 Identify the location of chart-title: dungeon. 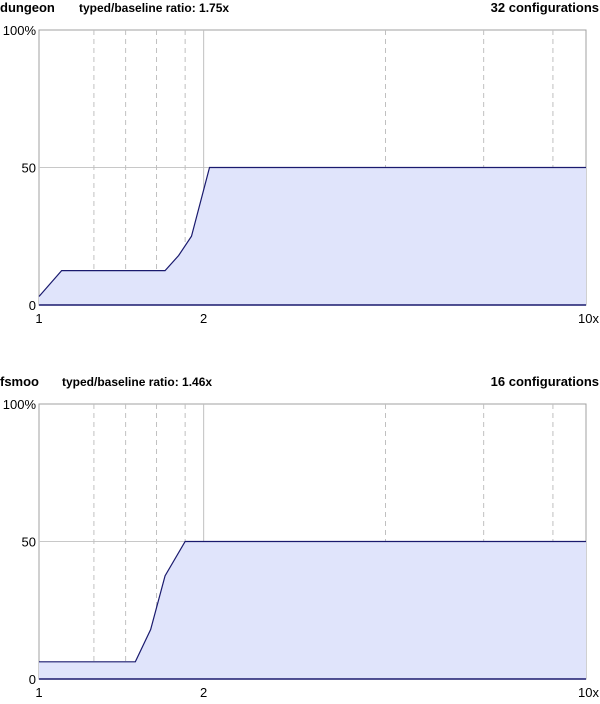
(27, 7).